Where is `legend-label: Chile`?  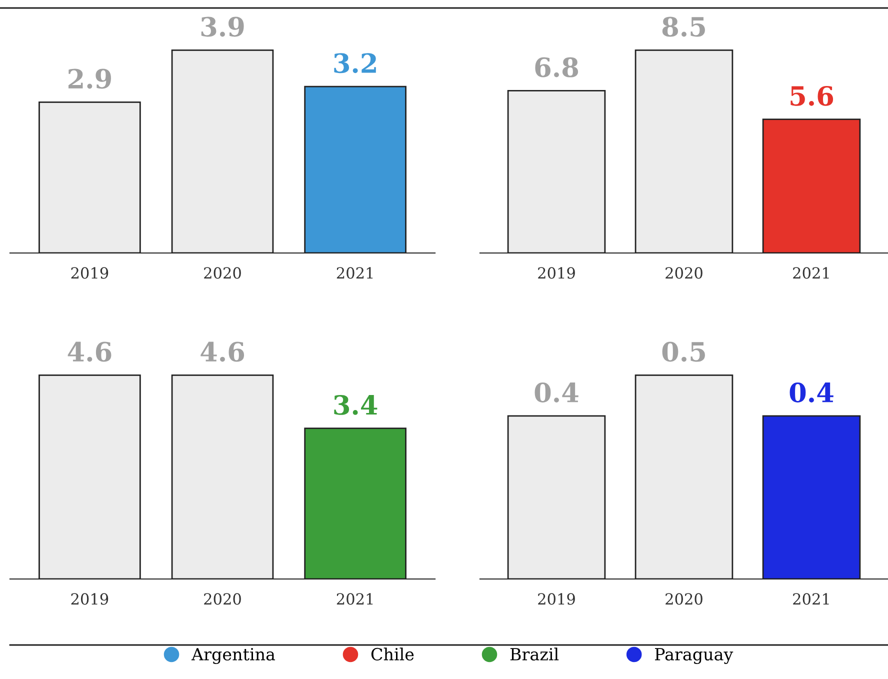 legend-label: Chile is located at coordinates (392, 654).